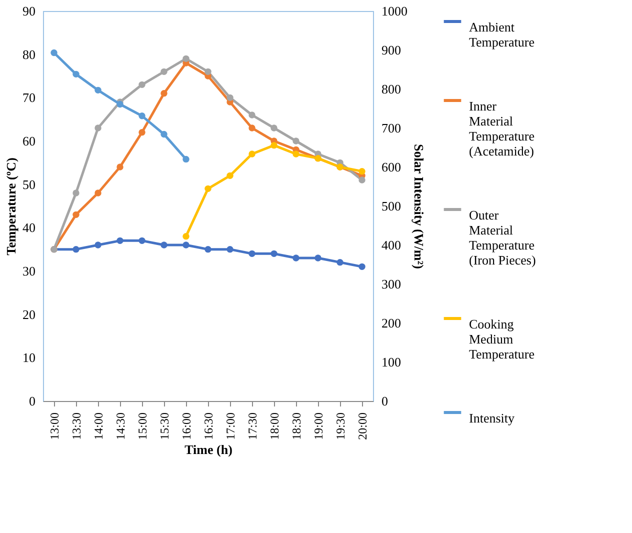 The width and height of the screenshot is (632, 533). Describe the element at coordinates (29, 98) in the screenshot. I see `y-tick-label: 70` at that location.